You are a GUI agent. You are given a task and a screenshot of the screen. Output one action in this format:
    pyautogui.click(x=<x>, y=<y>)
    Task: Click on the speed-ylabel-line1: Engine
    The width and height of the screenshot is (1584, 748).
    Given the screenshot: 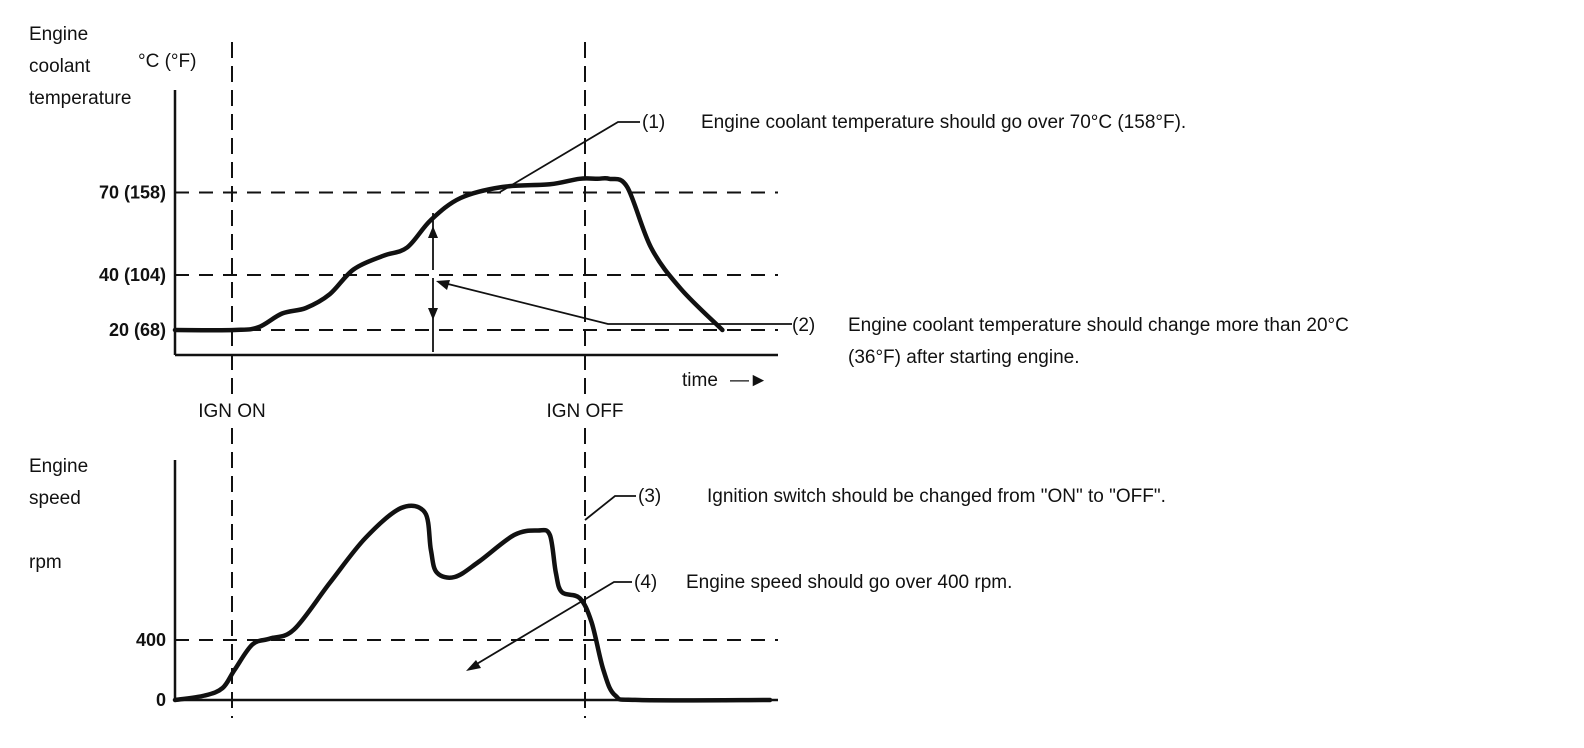 What is the action you would take?
    pyautogui.click(x=58, y=466)
    